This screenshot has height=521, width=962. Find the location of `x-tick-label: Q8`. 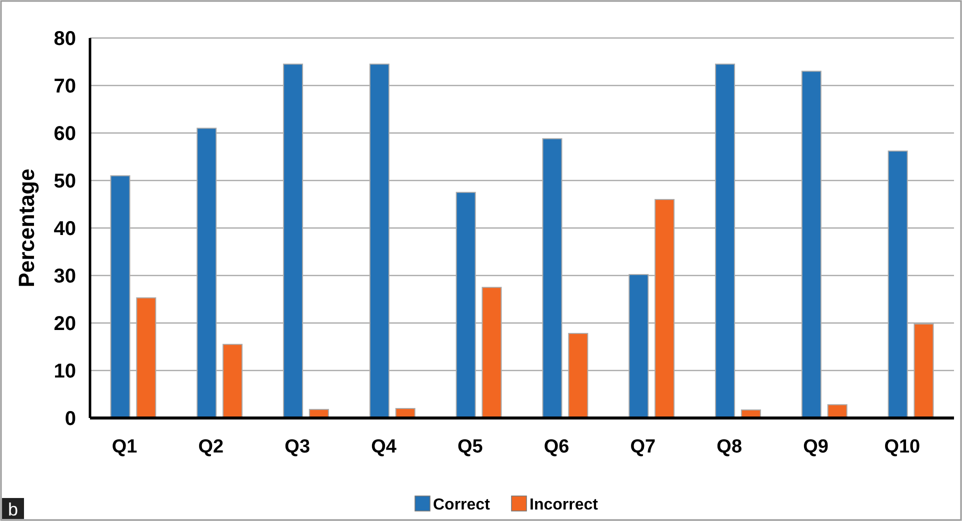

x-tick-label: Q8 is located at coordinates (729, 447).